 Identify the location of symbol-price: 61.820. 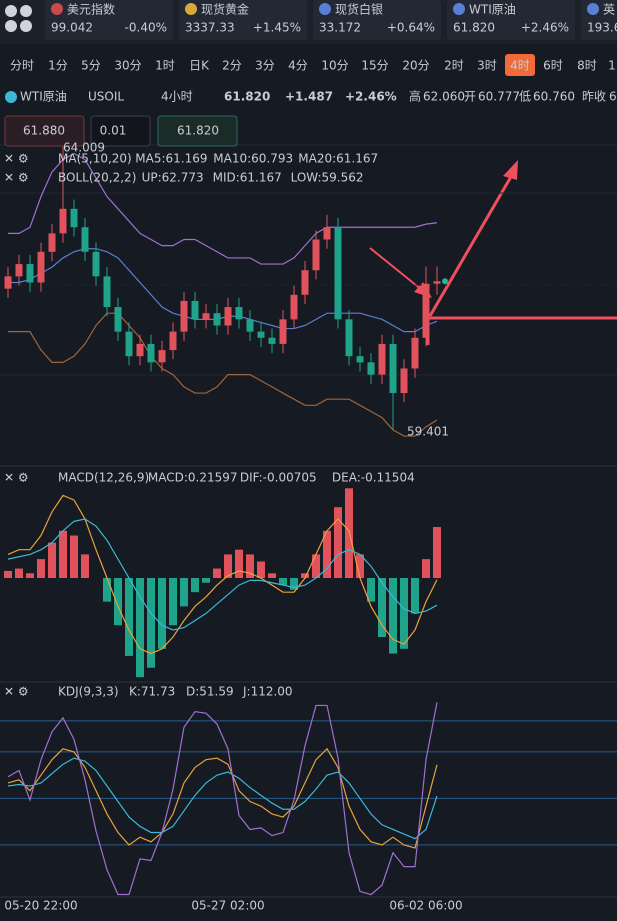
(247, 97).